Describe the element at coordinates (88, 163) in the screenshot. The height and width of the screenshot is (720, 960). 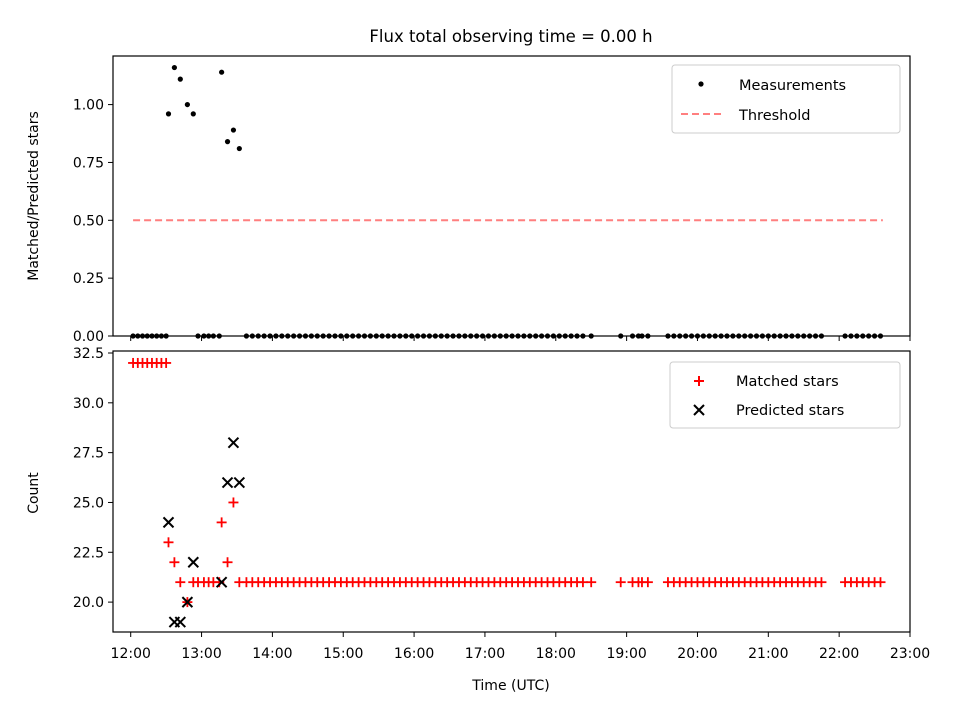
I see `top-y-tick-label: 0.75` at that location.